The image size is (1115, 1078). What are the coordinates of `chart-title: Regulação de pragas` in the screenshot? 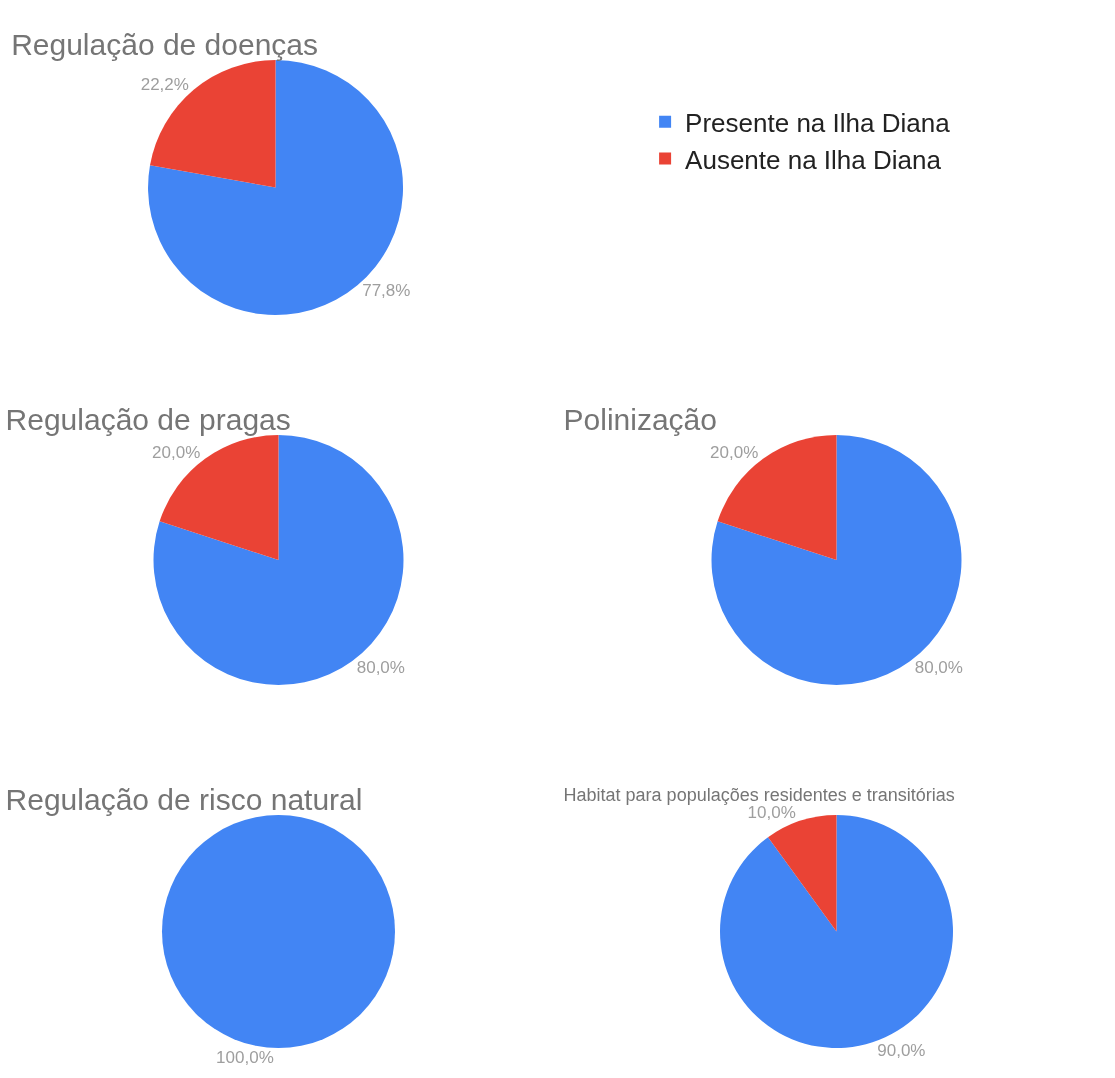 It's located at (148, 419).